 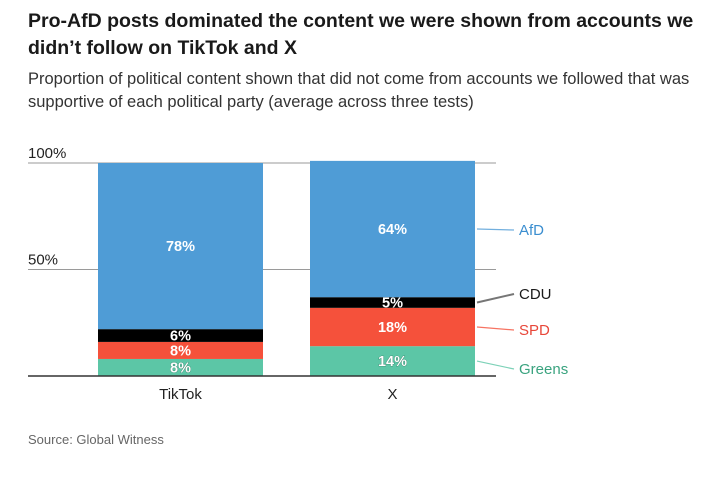 I want to click on bar-x-greens, so click(x=392, y=361).